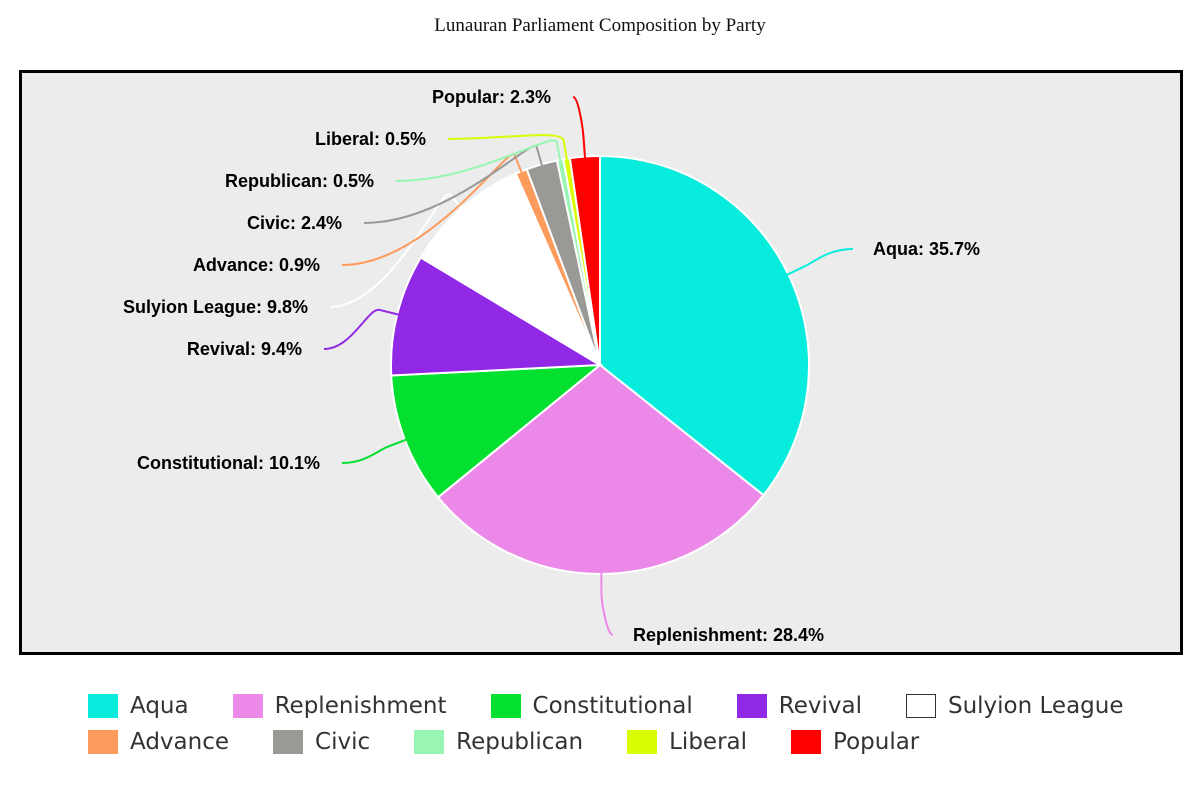  Describe the element at coordinates (607, 603) in the screenshot. I see `leader-line-replenishment` at that location.